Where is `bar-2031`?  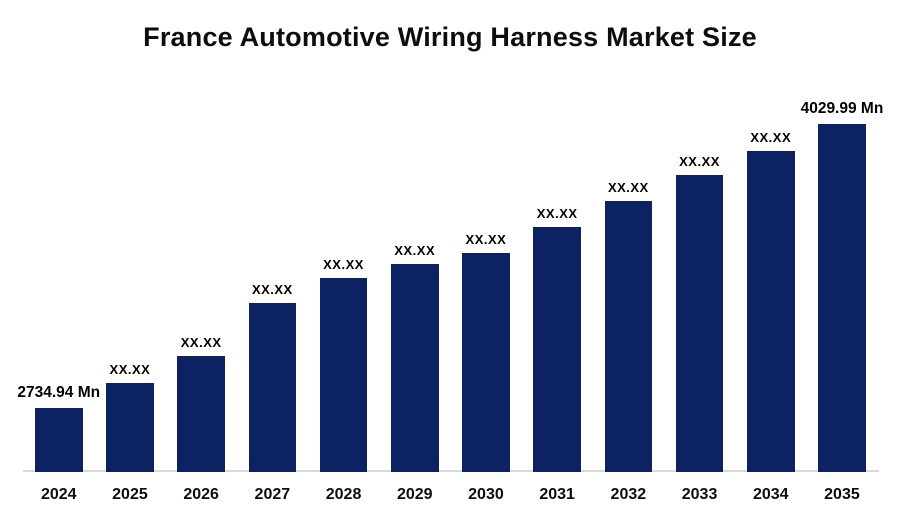
bar-2031 is located at coordinates (557, 349).